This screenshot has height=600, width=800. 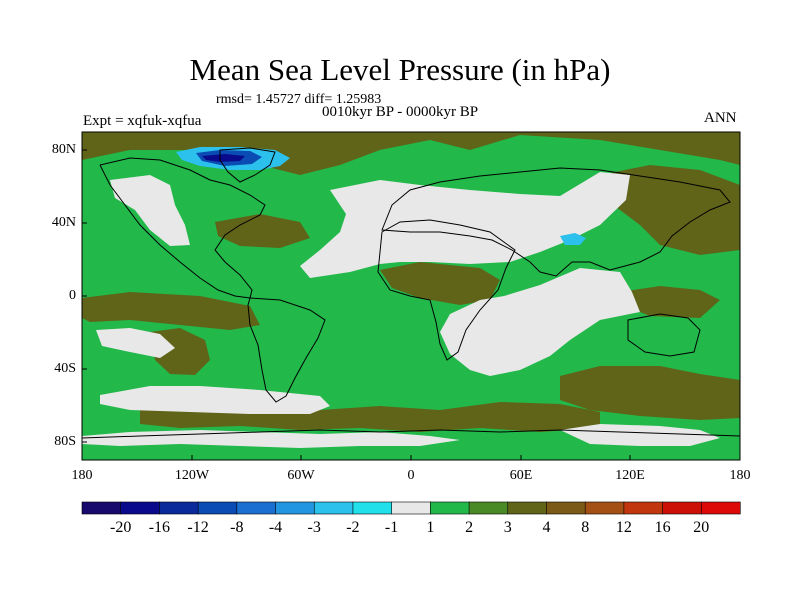 What do you see at coordinates (262, 231) in the screenshot?
I see `field-n-atlantic-olive` at bounding box center [262, 231].